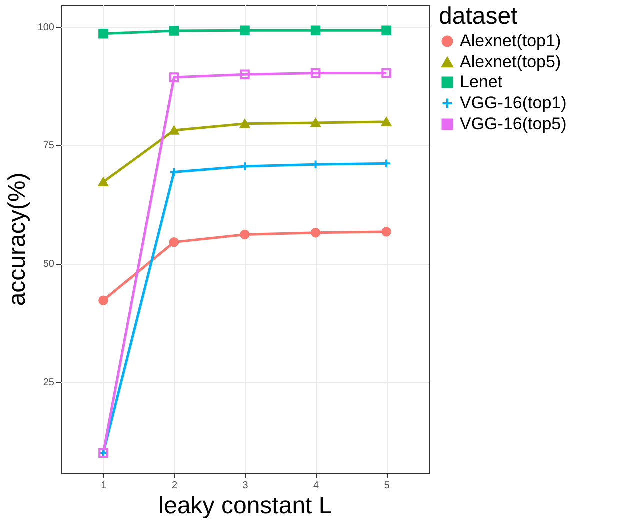 The width and height of the screenshot is (625, 520). Describe the element at coordinates (49, 383) in the screenshot. I see `y-tick-label: 25` at that location.